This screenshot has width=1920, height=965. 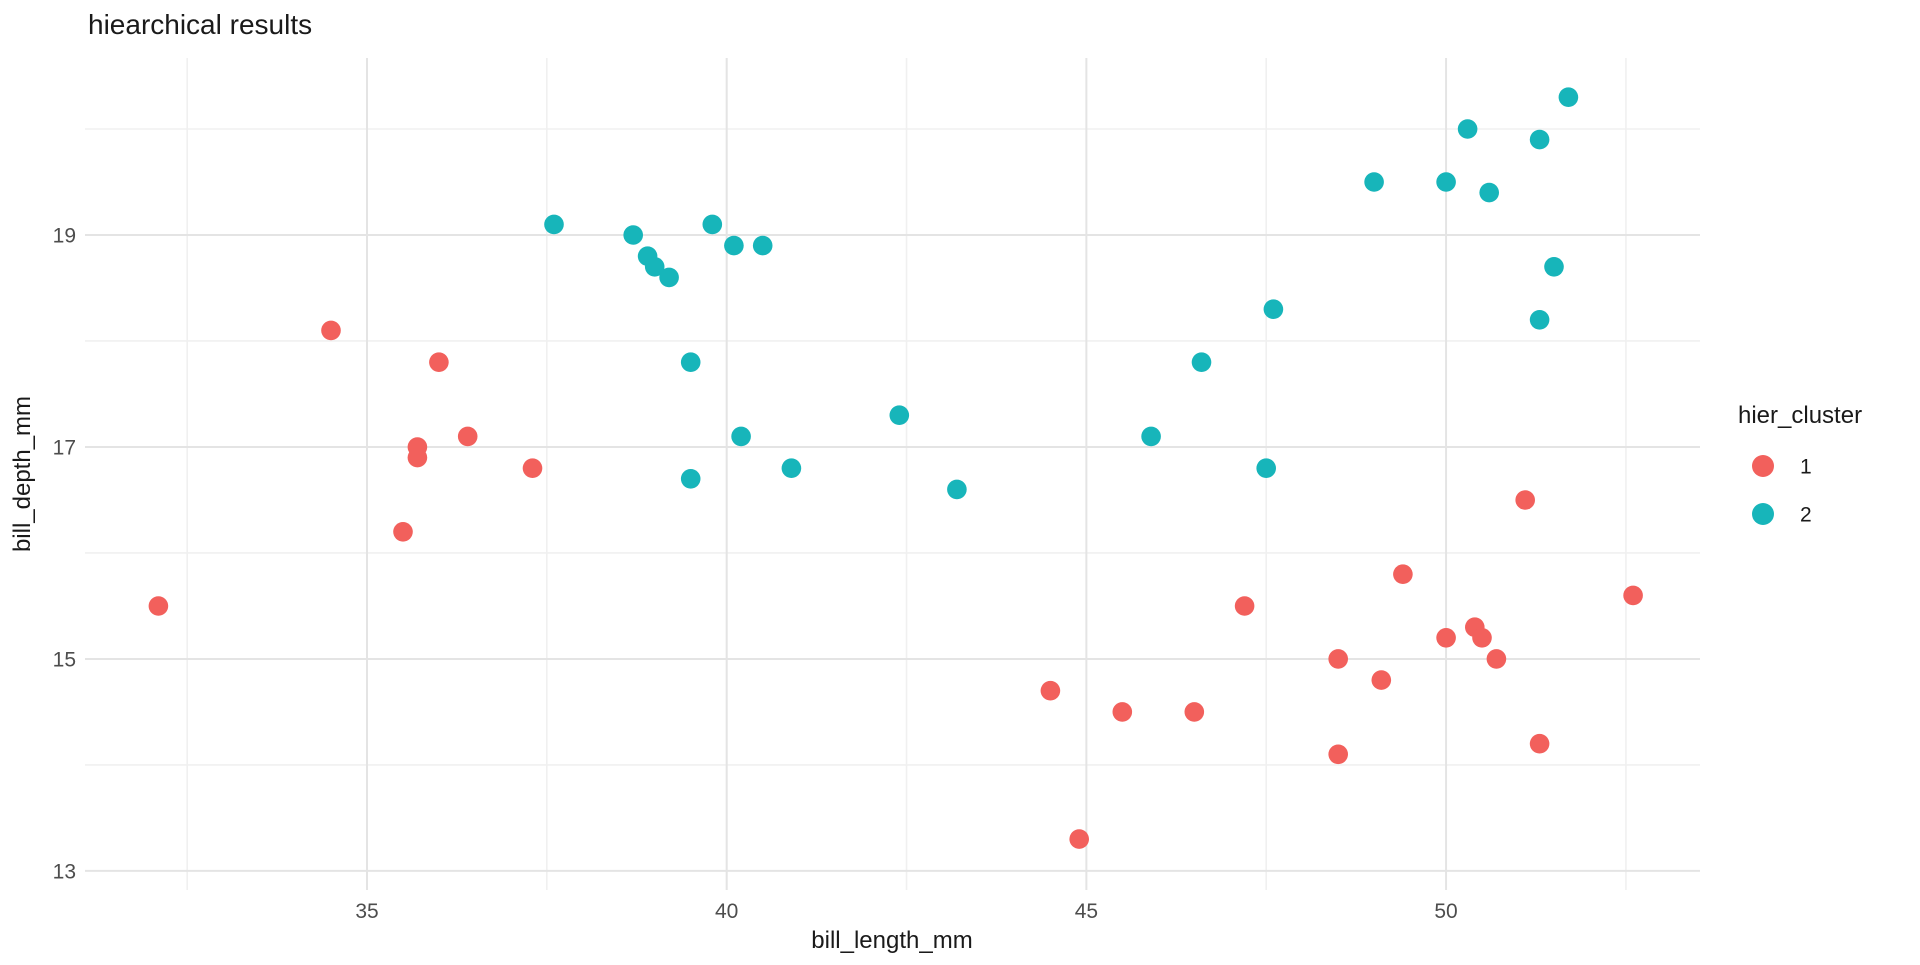 What do you see at coordinates (366, 911) in the screenshot?
I see `x-tick-label: 35` at bounding box center [366, 911].